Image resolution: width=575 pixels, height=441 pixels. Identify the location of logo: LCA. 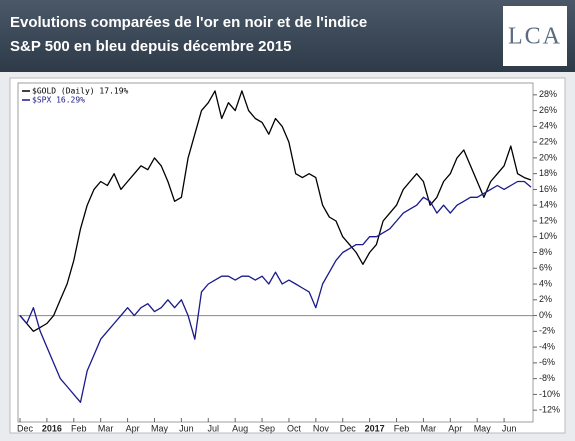
(535, 37).